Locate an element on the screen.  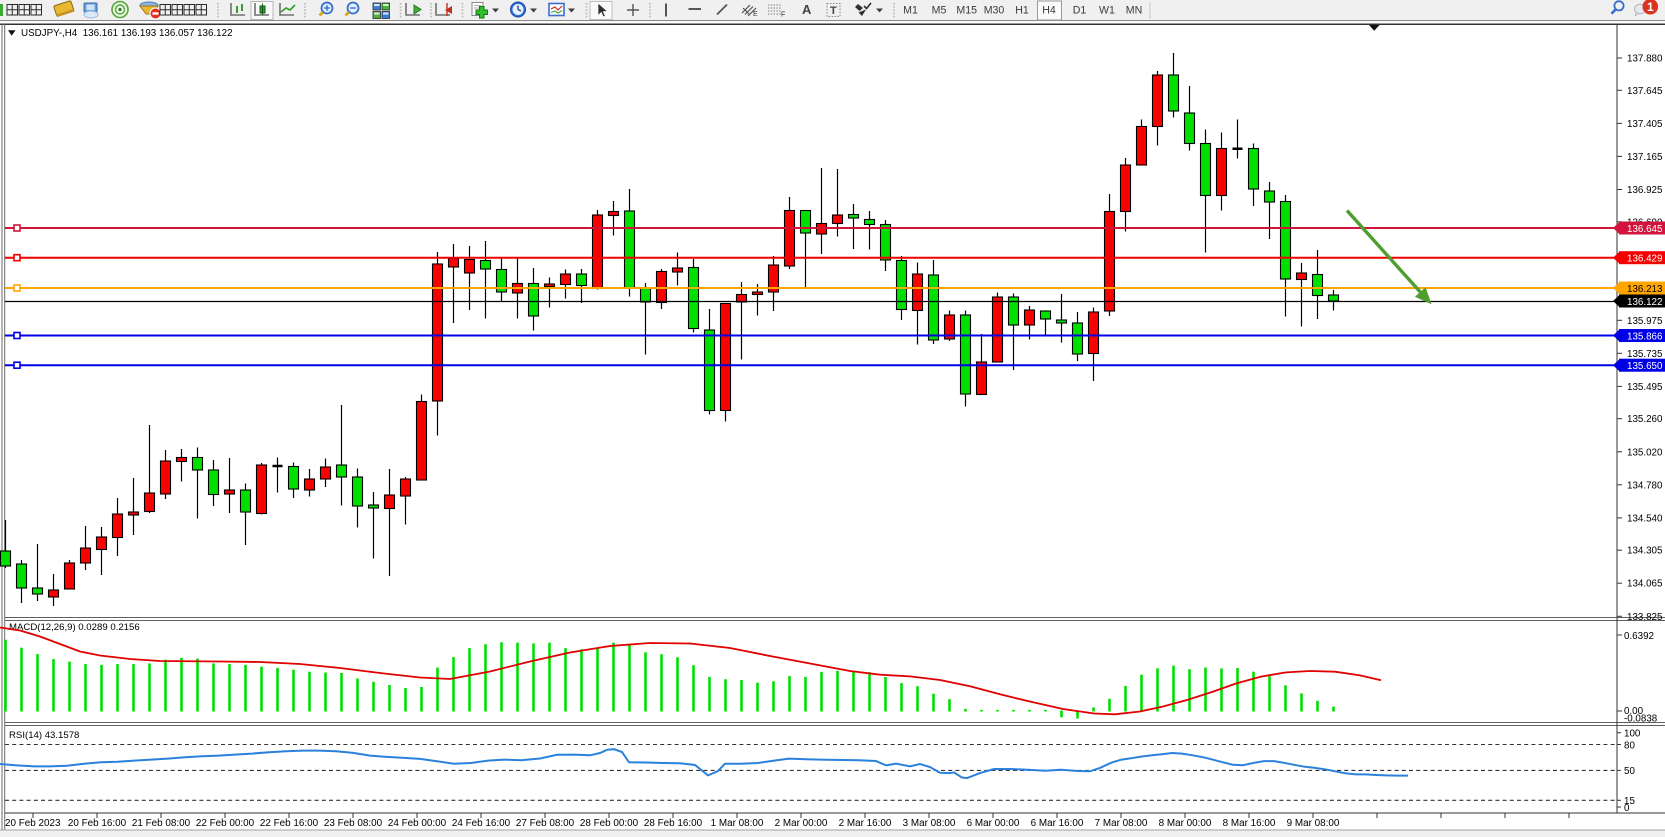
svg-text: 8 Mar 00:00 is located at coordinates (1185, 823).